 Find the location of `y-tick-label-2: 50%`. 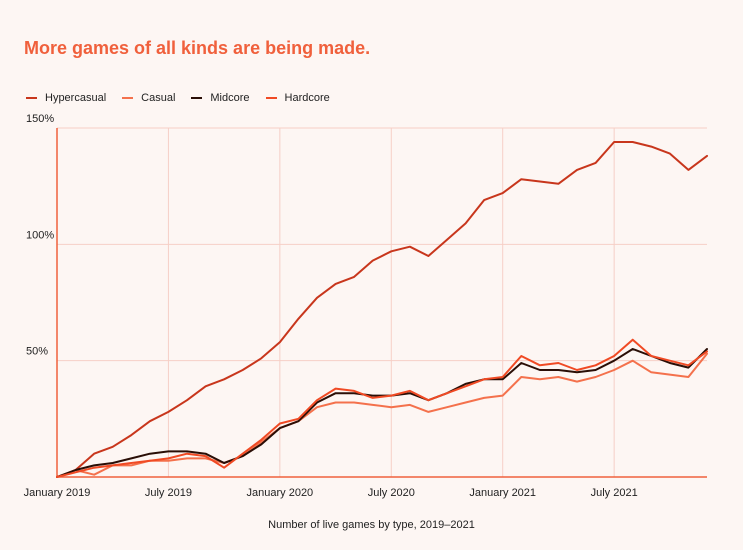

y-tick-label-2: 50% is located at coordinates (37, 352).